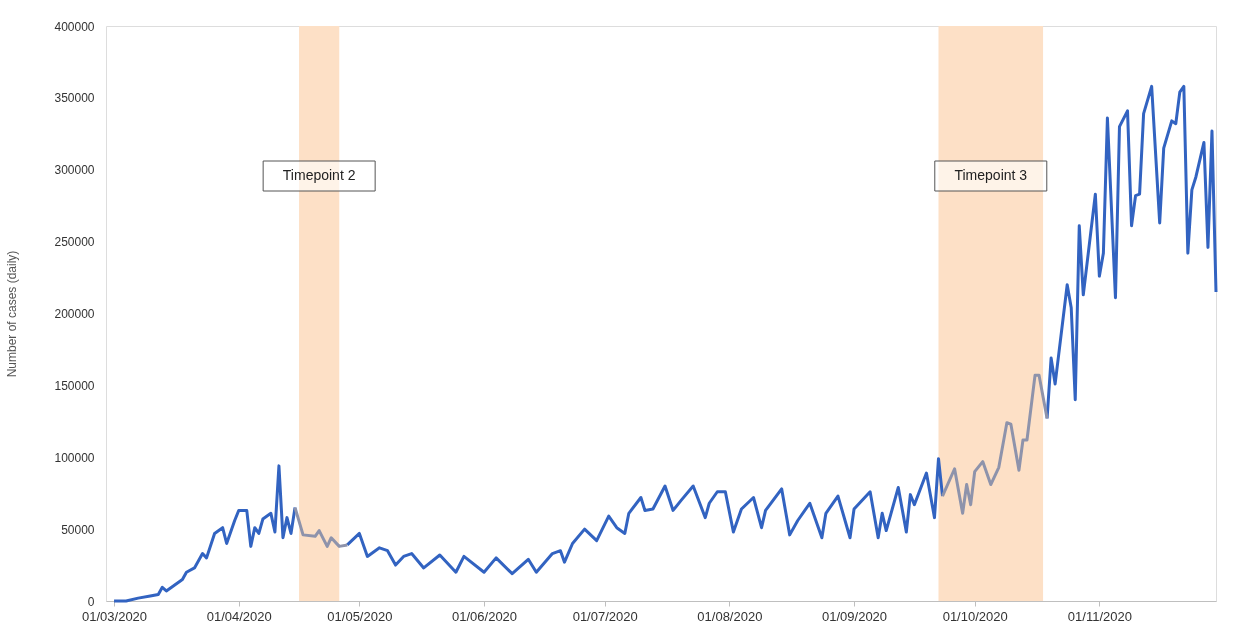 Image resolution: width=1233 pixels, height=642 pixels. Describe the element at coordinates (74, 170) in the screenshot. I see `y-tick-label: 300000` at that location.